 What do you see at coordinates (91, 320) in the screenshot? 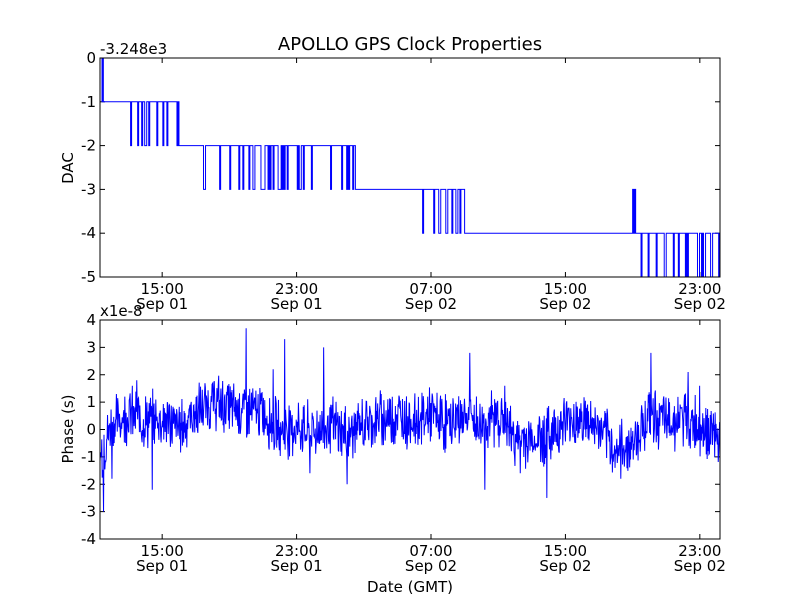
I see `phase-ytick-label: 4` at bounding box center [91, 320].